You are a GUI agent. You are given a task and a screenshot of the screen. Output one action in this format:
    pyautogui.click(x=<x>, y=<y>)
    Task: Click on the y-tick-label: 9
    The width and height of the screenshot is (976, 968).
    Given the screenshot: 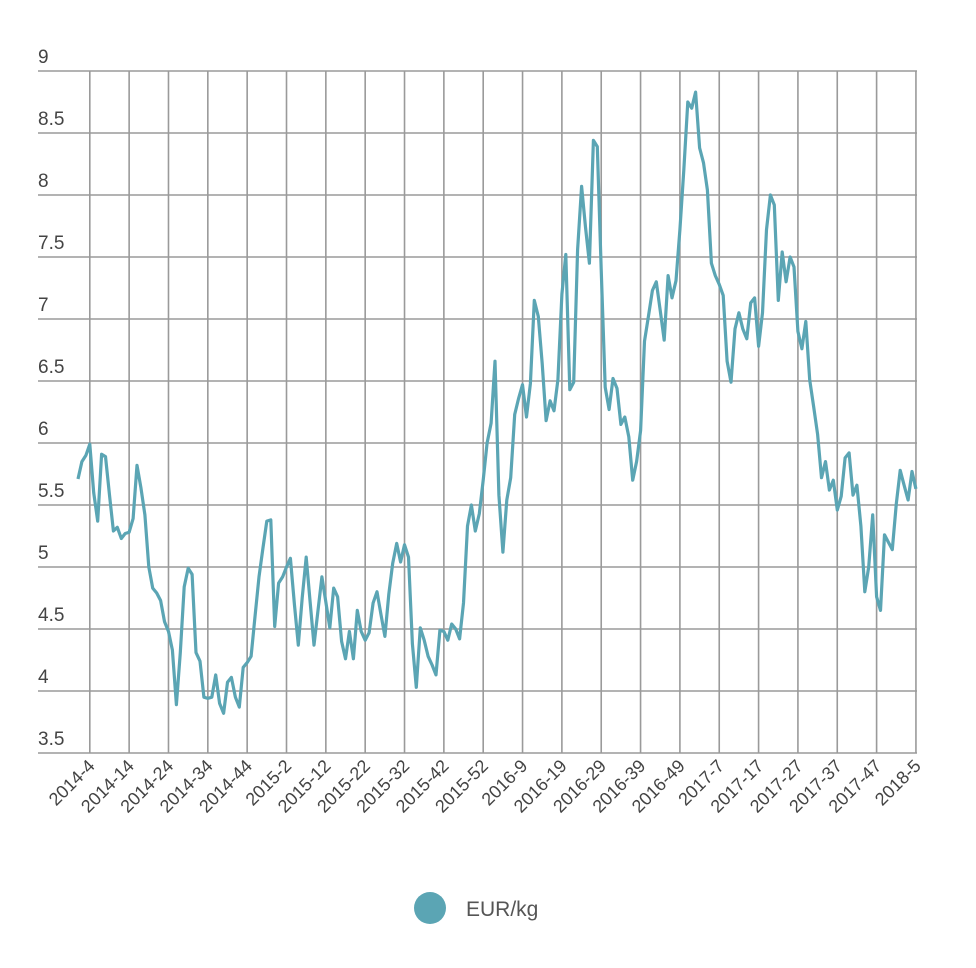 What is the action you would take?
    pyautogui.click(x=43, y=57)
    